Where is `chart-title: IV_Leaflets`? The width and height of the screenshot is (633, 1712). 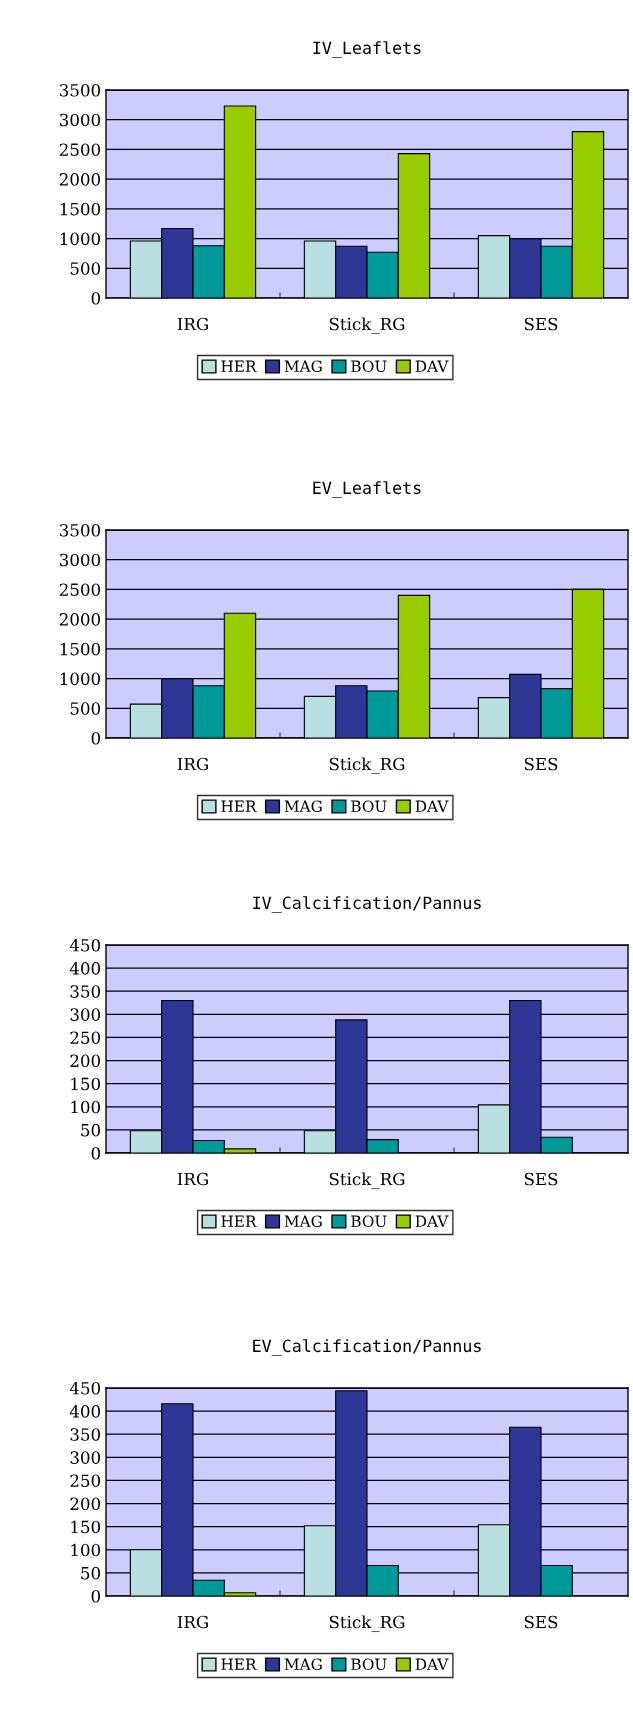
chart-title: IV_Leaflets is located at coordinates (367, 49).